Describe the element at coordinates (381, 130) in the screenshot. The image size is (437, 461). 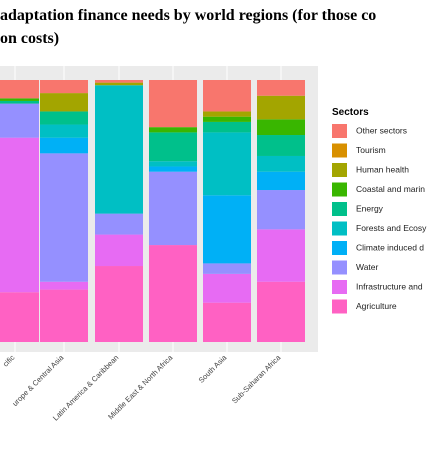
I see `legend-label: Other sectors` at that location.